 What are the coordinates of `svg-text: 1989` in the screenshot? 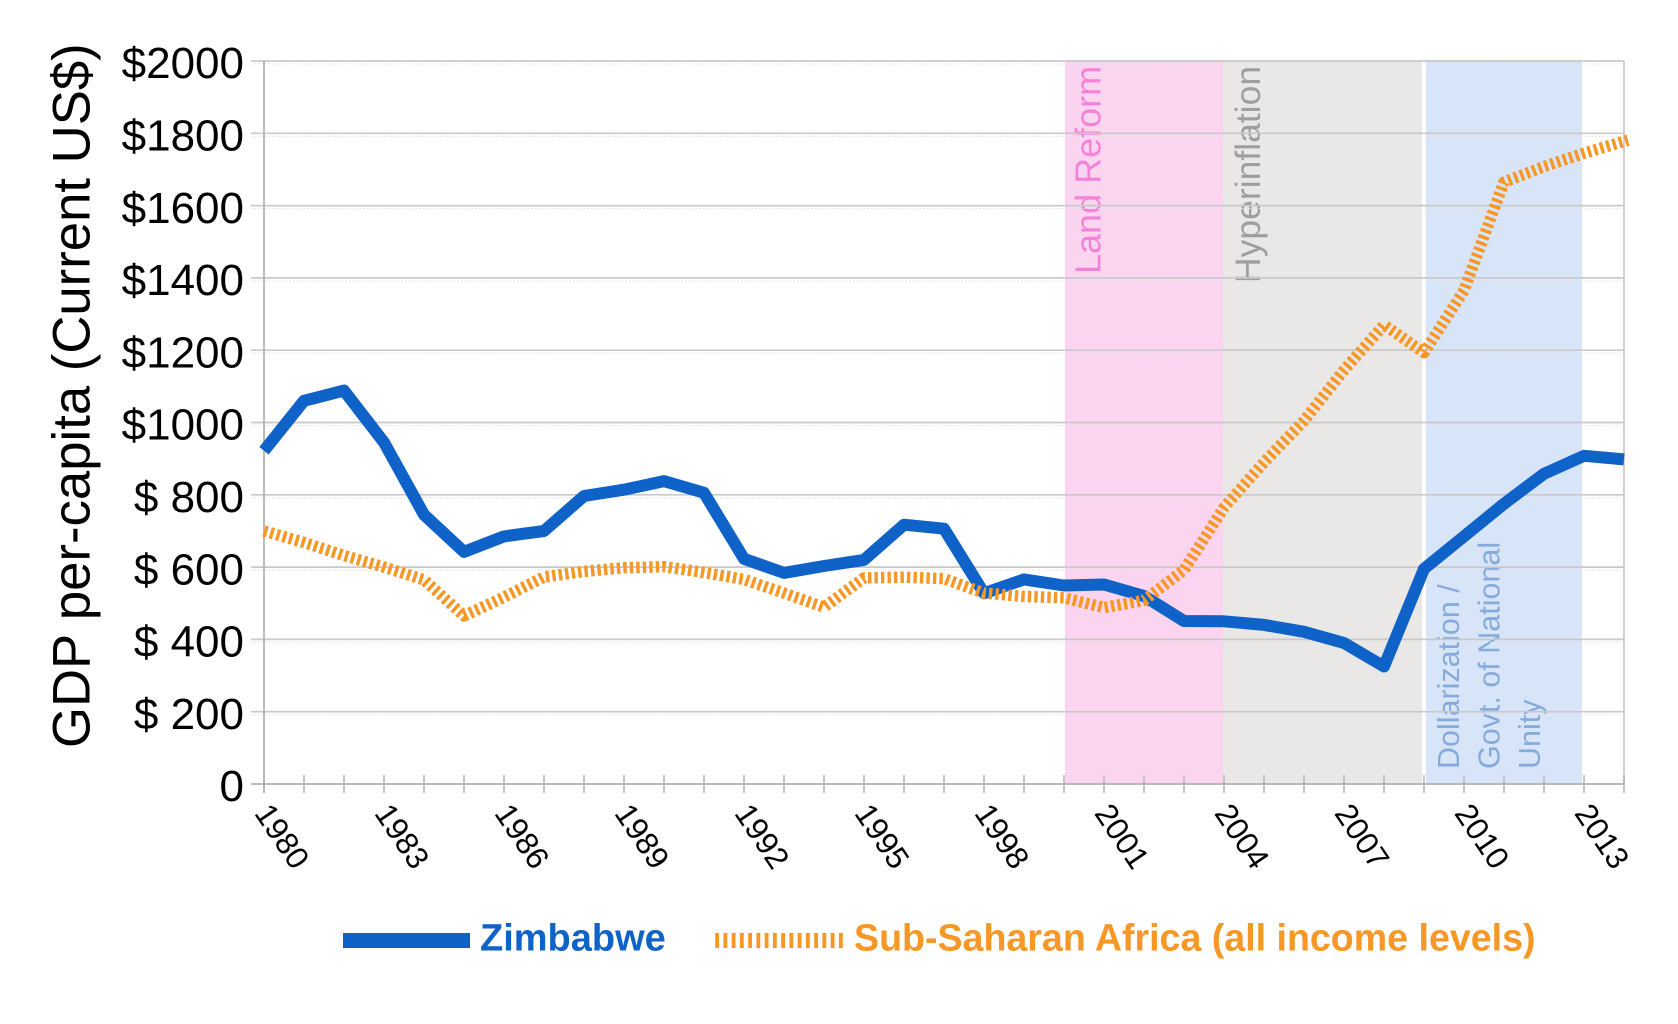 It's located at (642, 836).